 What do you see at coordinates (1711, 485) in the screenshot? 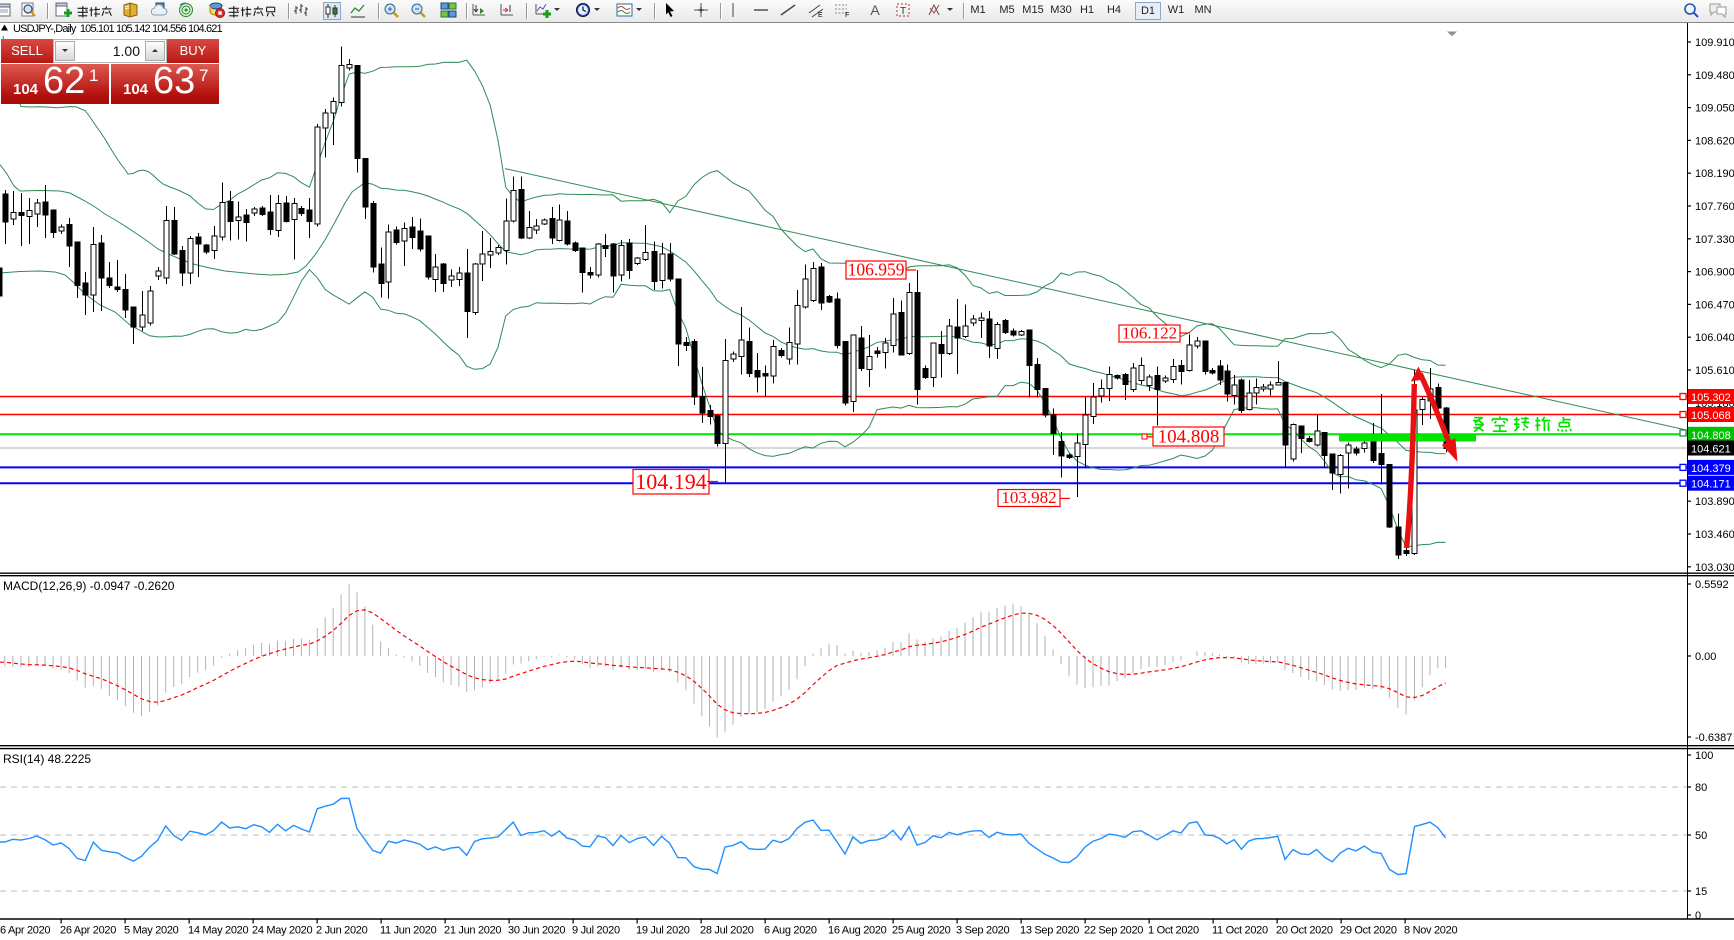
I see `svg-text: 104.171` at bounding box center [1711, 485].